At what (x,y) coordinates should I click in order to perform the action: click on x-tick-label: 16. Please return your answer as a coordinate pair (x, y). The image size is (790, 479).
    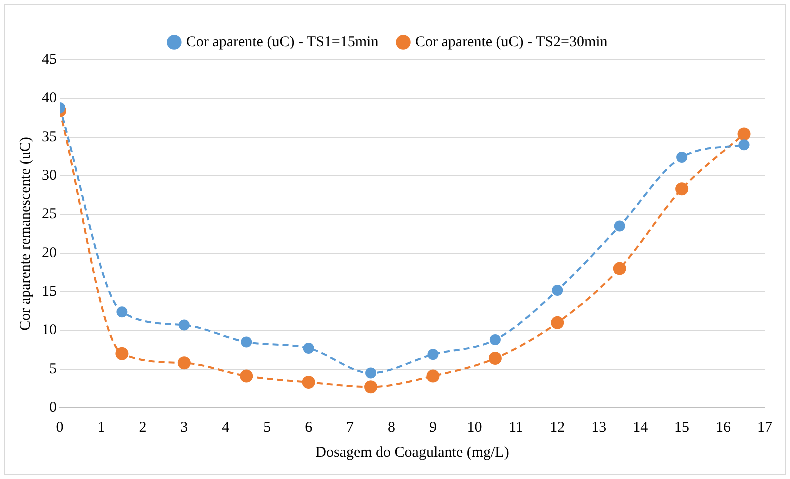
    Looking at the image, I should click on (724, 428).